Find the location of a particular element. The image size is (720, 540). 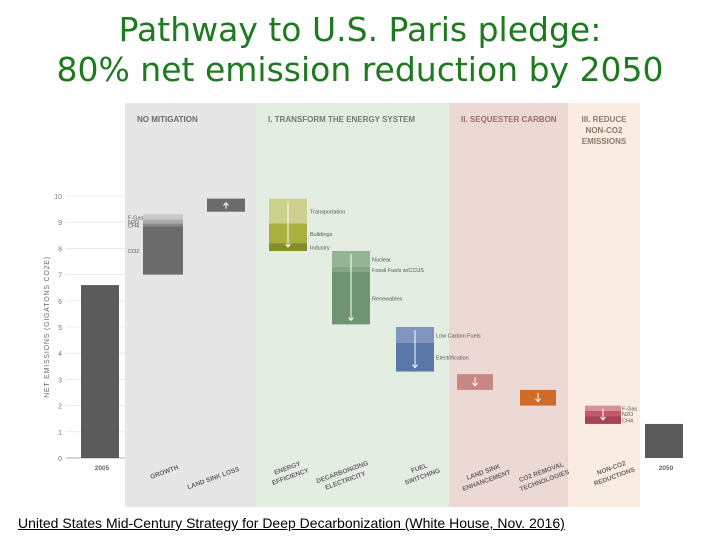

y-tick-label: 10 is located at coordinates (58, 197).